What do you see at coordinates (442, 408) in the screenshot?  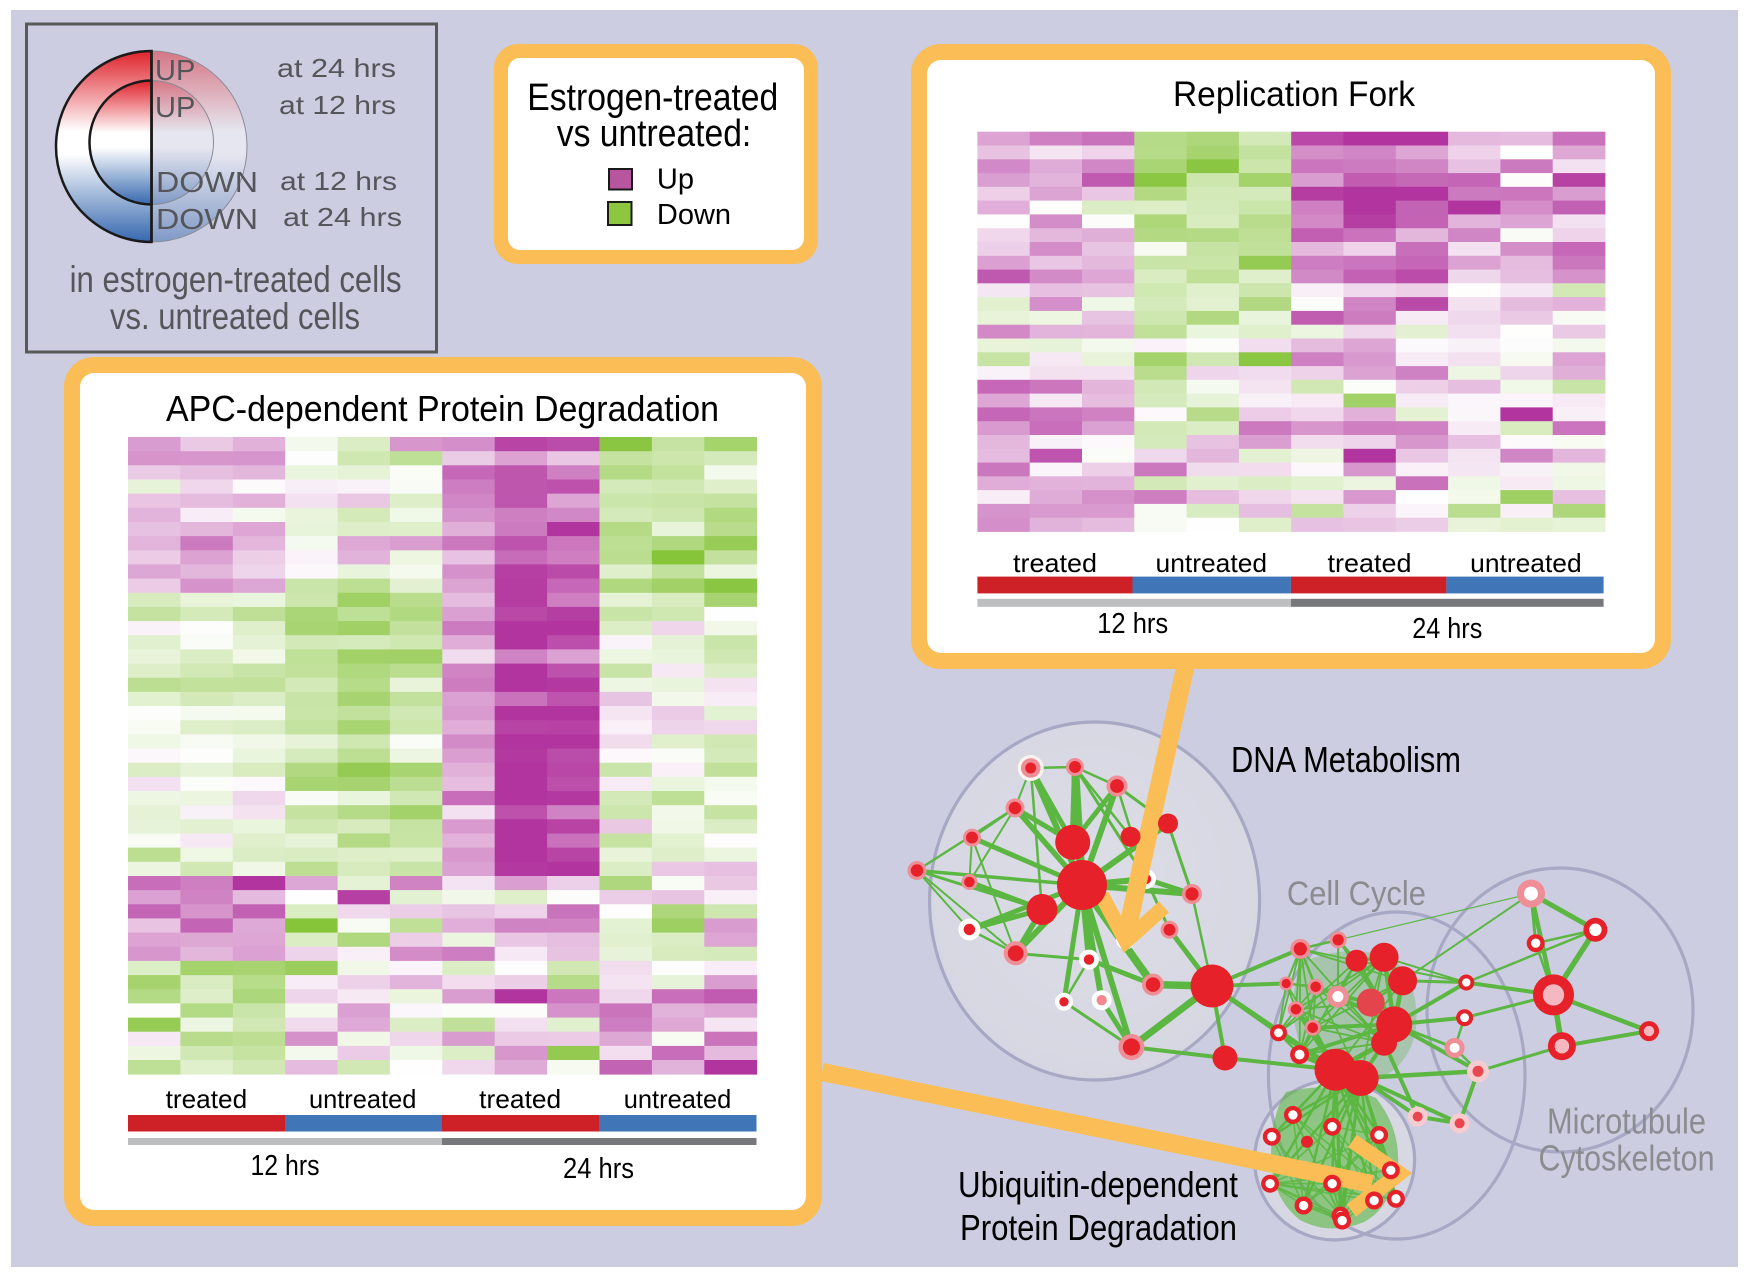 I see `svg-text:APC-dependent Protein Degradat: APC-dependent Protein Degradation` at bounding box center [442, 408].